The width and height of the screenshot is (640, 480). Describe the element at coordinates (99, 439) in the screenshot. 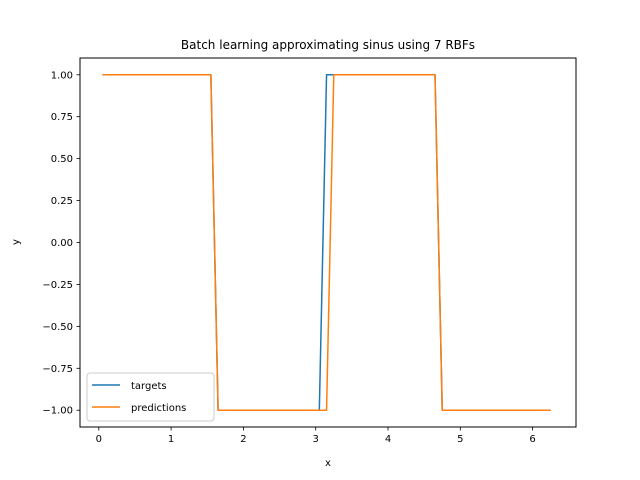

I see `x-tick-label: 0` at that location.